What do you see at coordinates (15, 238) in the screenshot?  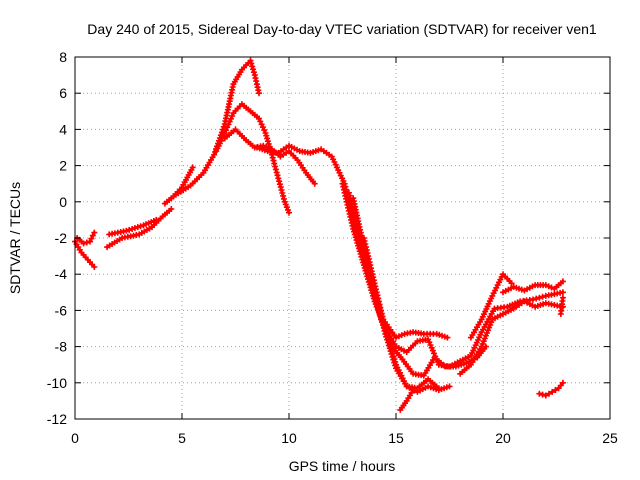 I see `y-axis-label: SDTVAR / TECUs` at bounding box center [15, 238].